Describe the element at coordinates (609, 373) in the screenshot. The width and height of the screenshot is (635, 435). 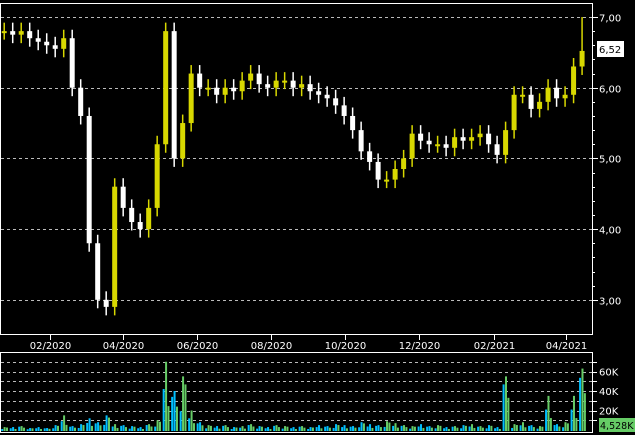
I see `volume-tick-label: 60K` at that location.